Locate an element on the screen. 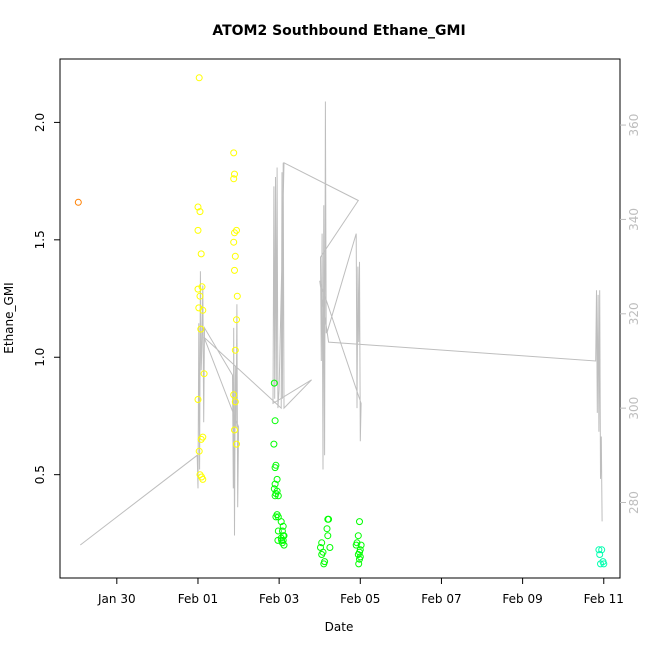 The height and width of the screenshot is (650, 650). y-tick-label: 1.0 is located at coordinates (40, 357).